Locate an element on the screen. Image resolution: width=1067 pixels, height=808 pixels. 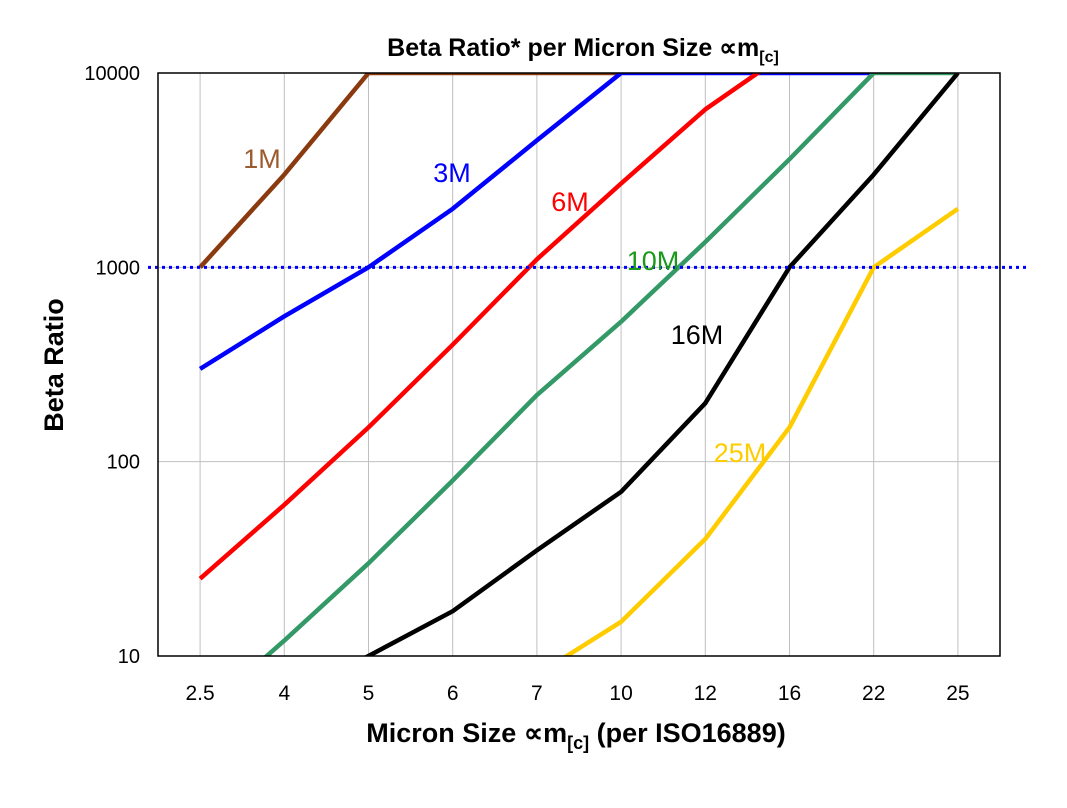
x-tick-label: 12 is located at coordinates (705, 693).